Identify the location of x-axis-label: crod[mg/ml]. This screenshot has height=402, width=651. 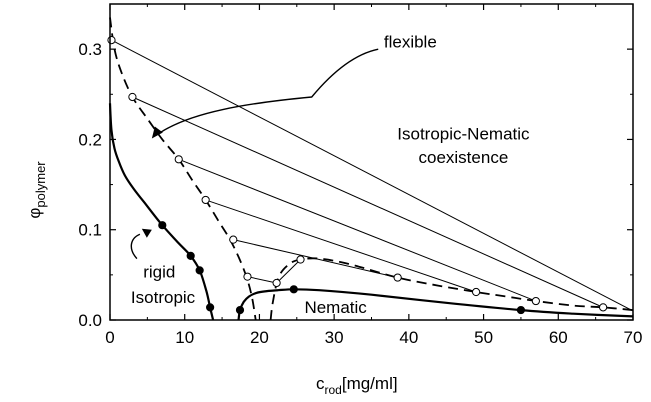
(357, 385).